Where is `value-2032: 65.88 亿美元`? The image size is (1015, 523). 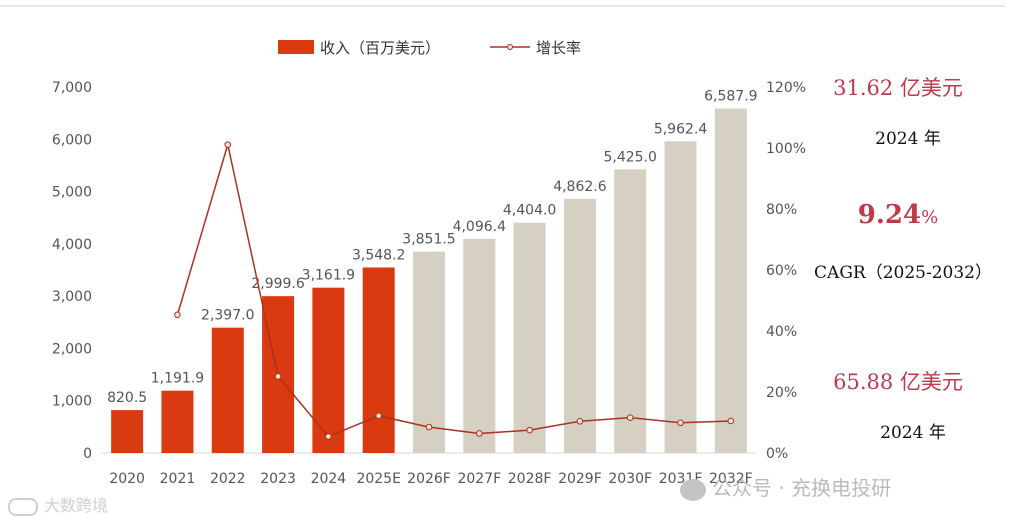 value-2032: 65.88 亿美元 is located at coordinates (898, 382).